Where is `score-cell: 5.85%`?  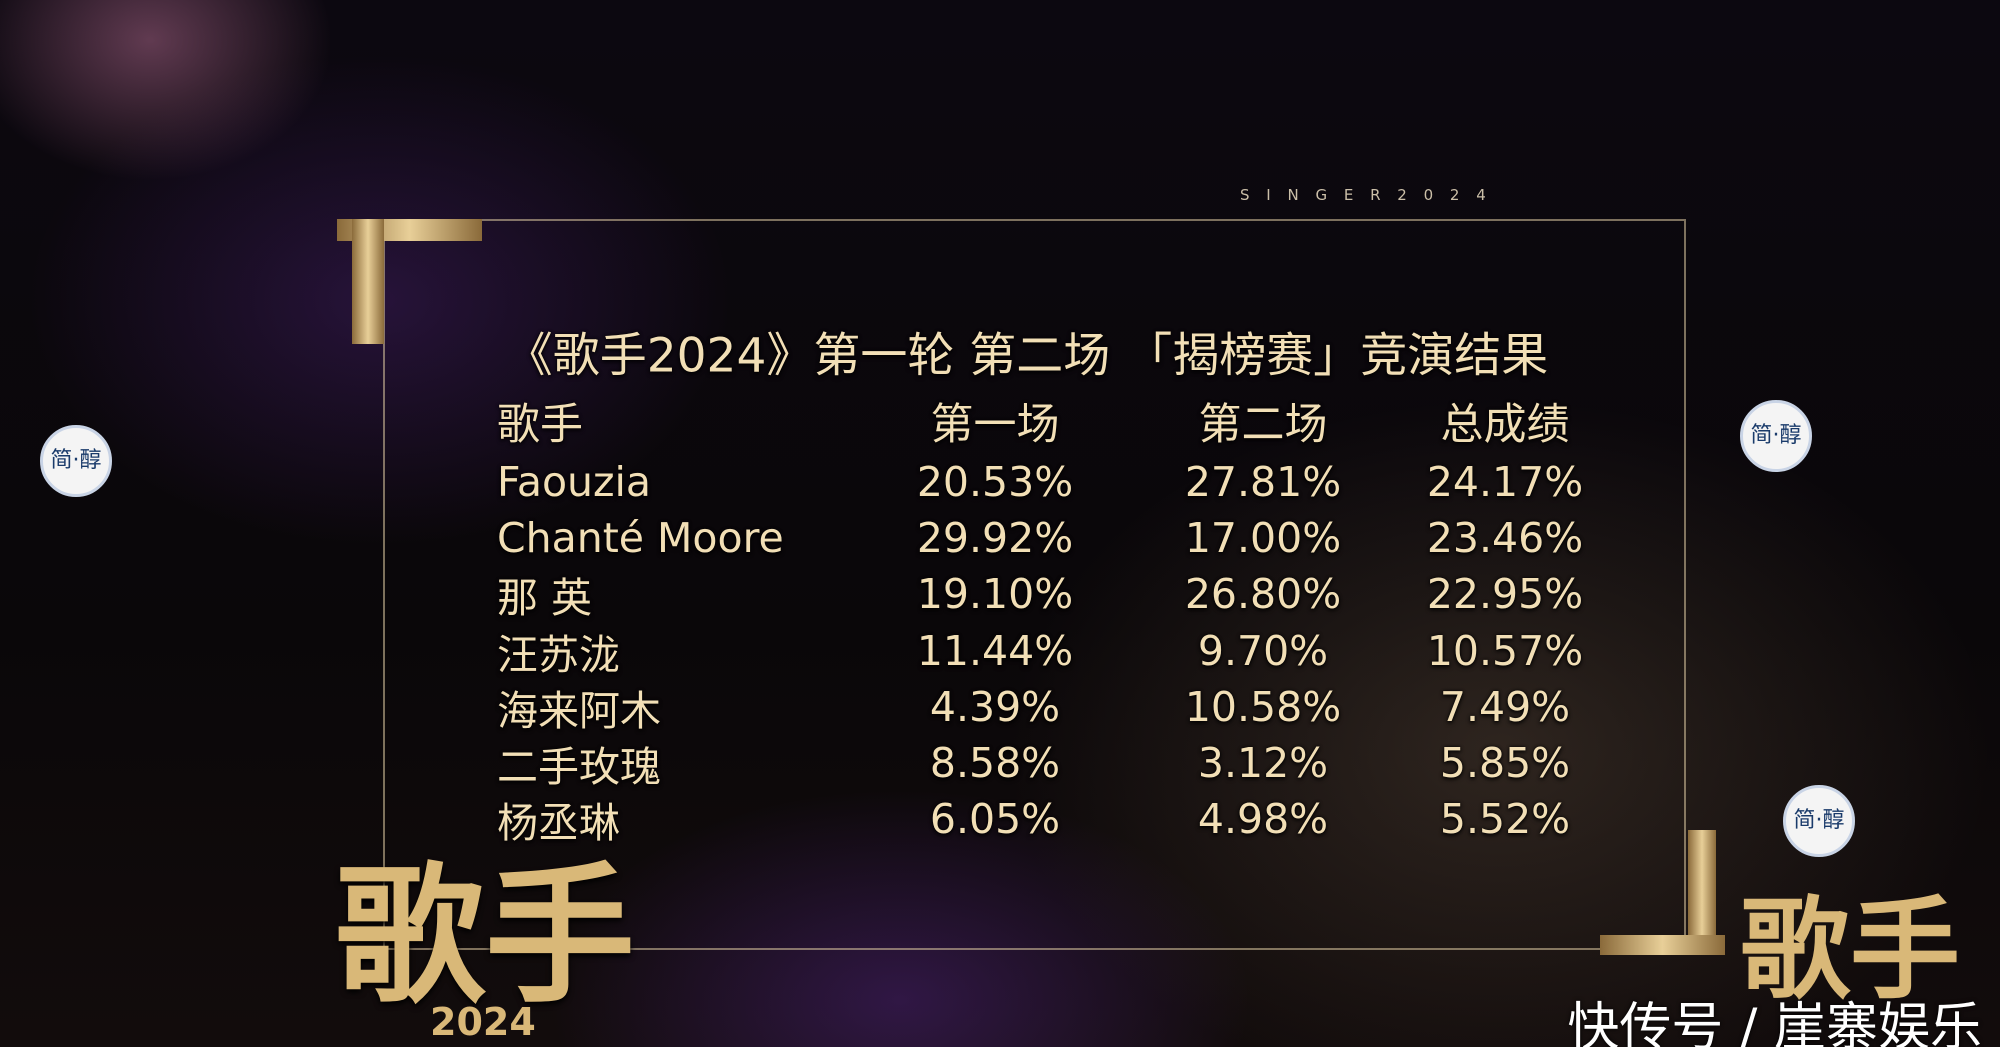
score-cell: 5.85% is located at coordinates (1505, 763).